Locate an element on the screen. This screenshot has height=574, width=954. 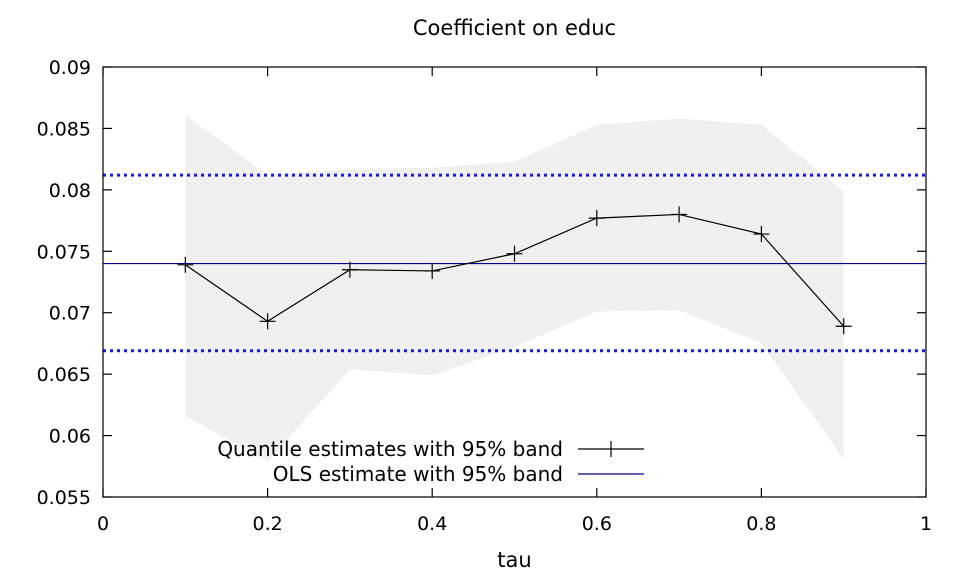
y-tick-label: 0.075 is located at coordinates (64, 252).